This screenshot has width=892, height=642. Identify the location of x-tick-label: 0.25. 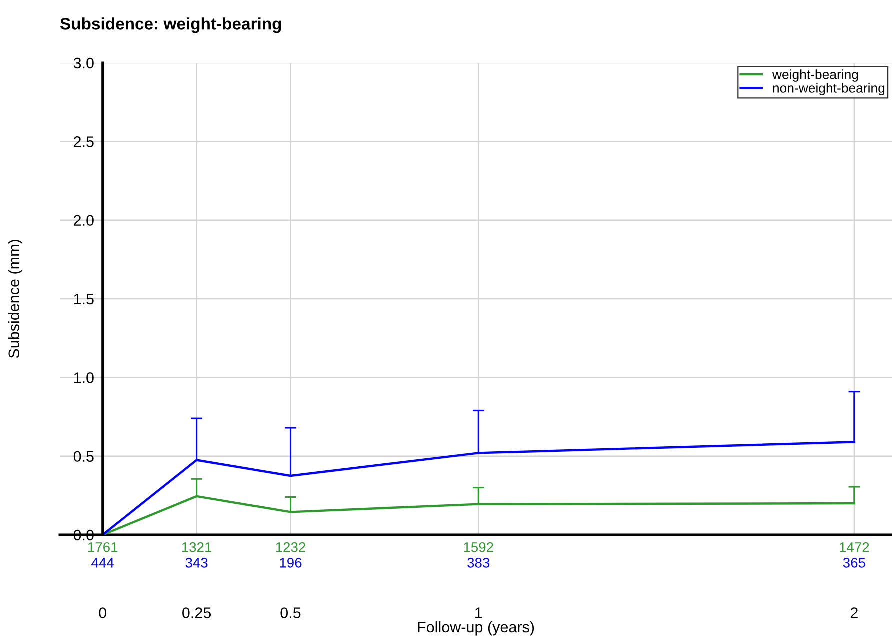
(197, 613).